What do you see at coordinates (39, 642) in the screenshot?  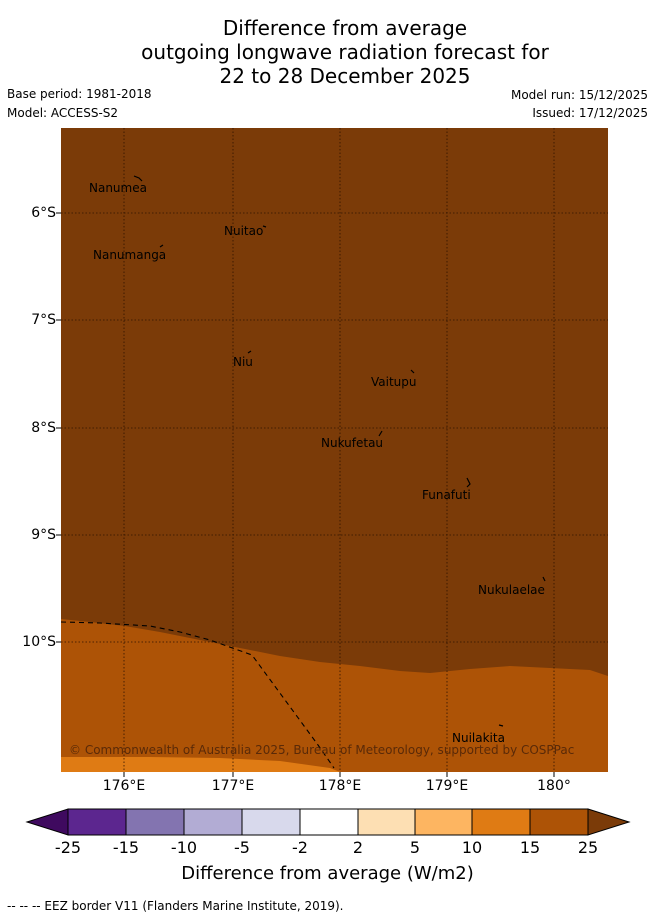 I see `lat-label-10s: 10°S` at bounding box center [39, 642].